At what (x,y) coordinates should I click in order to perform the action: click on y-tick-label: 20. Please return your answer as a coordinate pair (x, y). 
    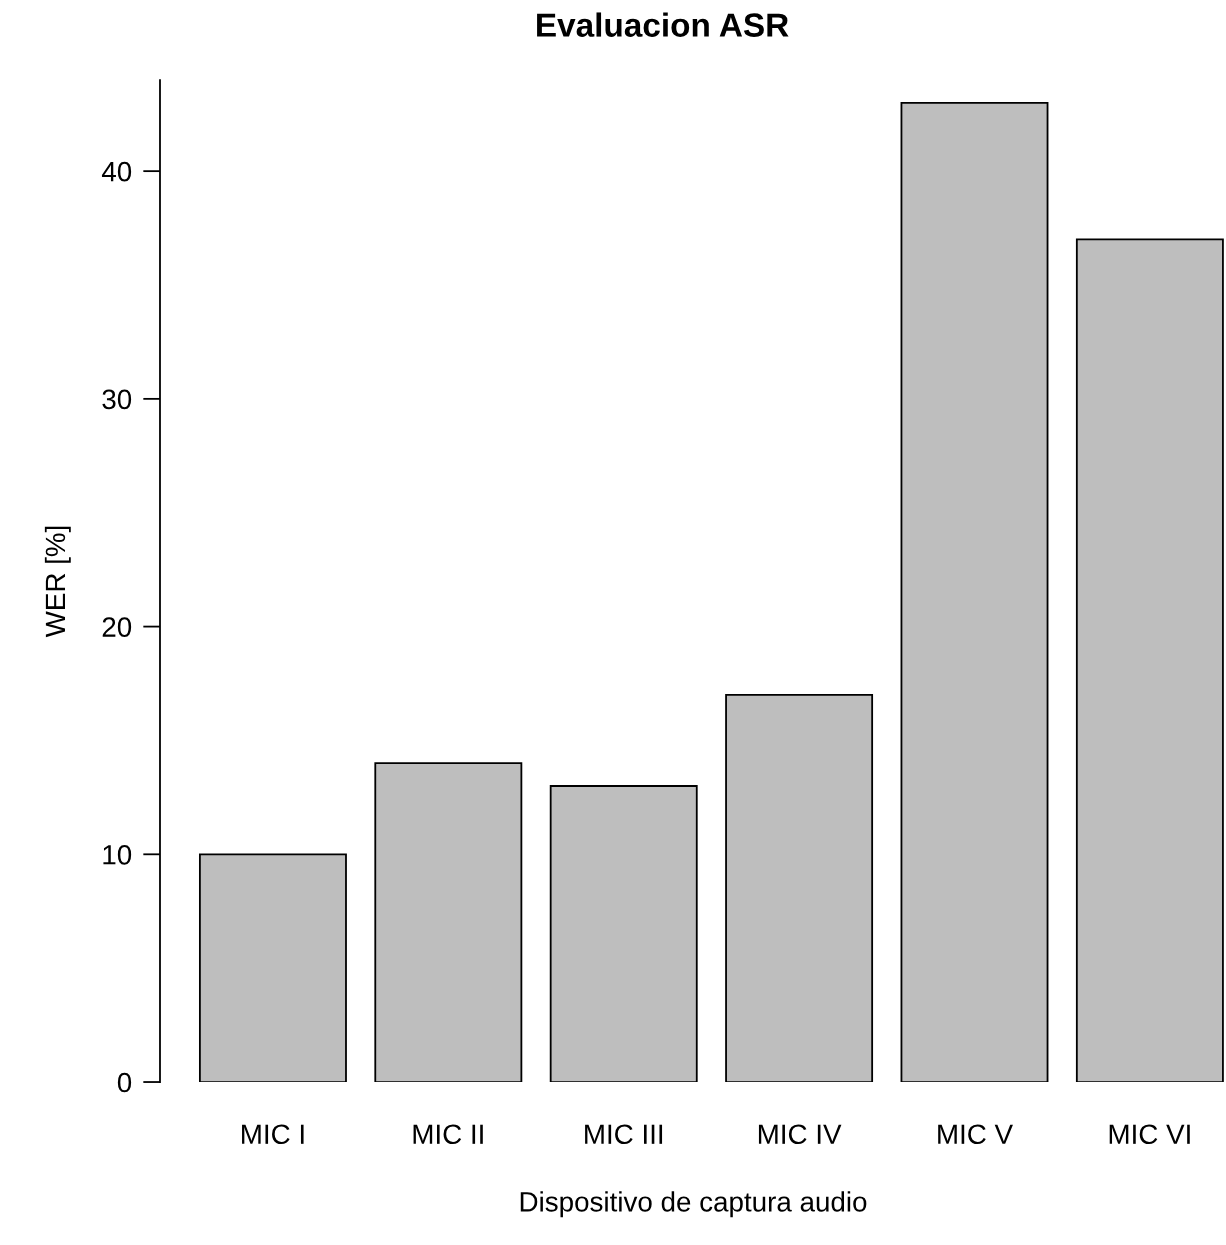
    Looking at the image, I should click on (117, 627).